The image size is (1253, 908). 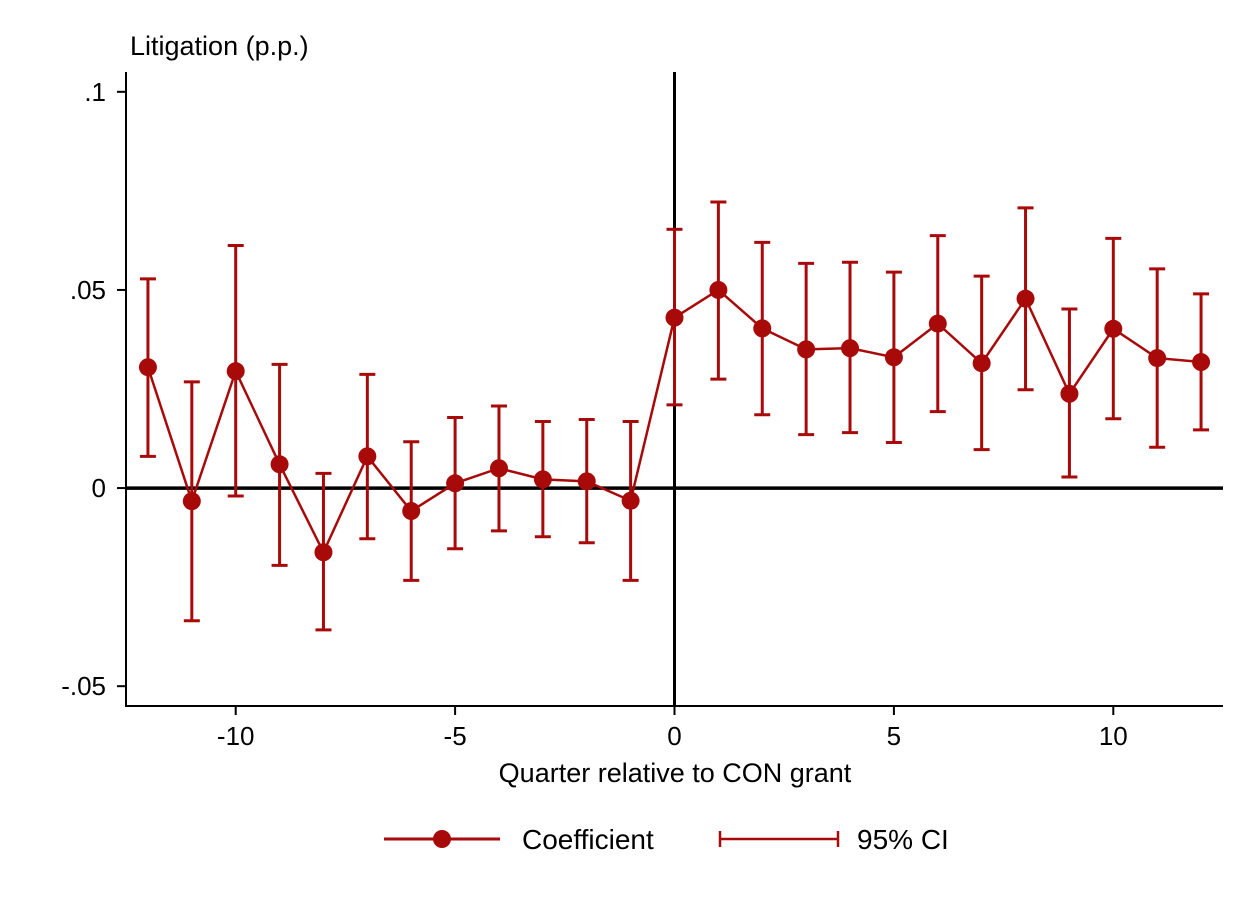 What do you see at coordinates (666, 839) in the screenshot?
I see `legend: Coefficient 95% CI` at bounding box center [666, 839].